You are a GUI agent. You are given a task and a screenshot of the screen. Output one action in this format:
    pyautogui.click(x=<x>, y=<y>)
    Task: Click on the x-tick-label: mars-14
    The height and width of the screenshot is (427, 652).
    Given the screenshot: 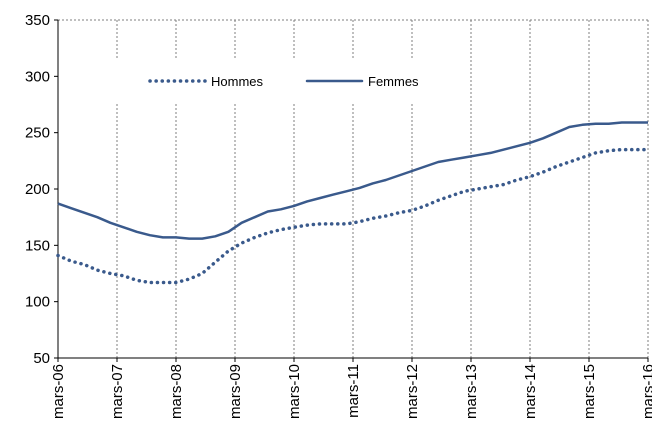 What is the action you would take?
    pyautogui.click(x=530, y=391)
    